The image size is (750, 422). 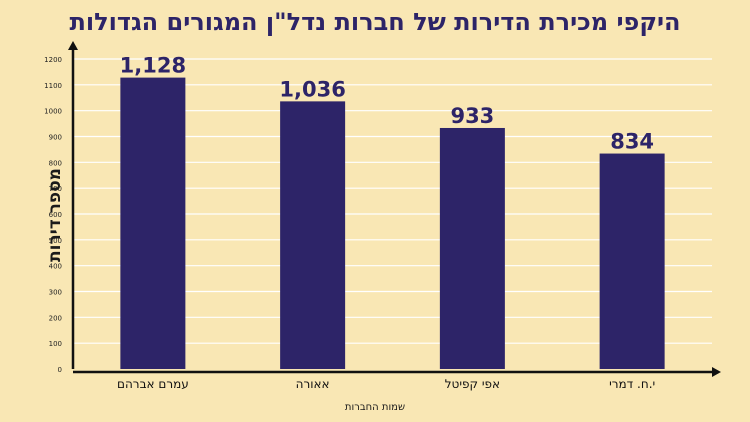 I want to click on y-tick-label: 1100, so click(x=53, y=86).